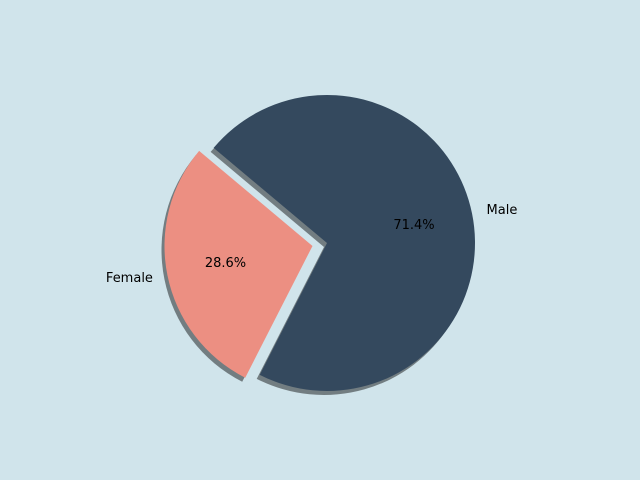 The height and width of the screenshot is (480, 640). What do you see at coordinates (225, 263) in the screenshot?
I see `percent-label: 28.6%` at bounding box center [225, 263].